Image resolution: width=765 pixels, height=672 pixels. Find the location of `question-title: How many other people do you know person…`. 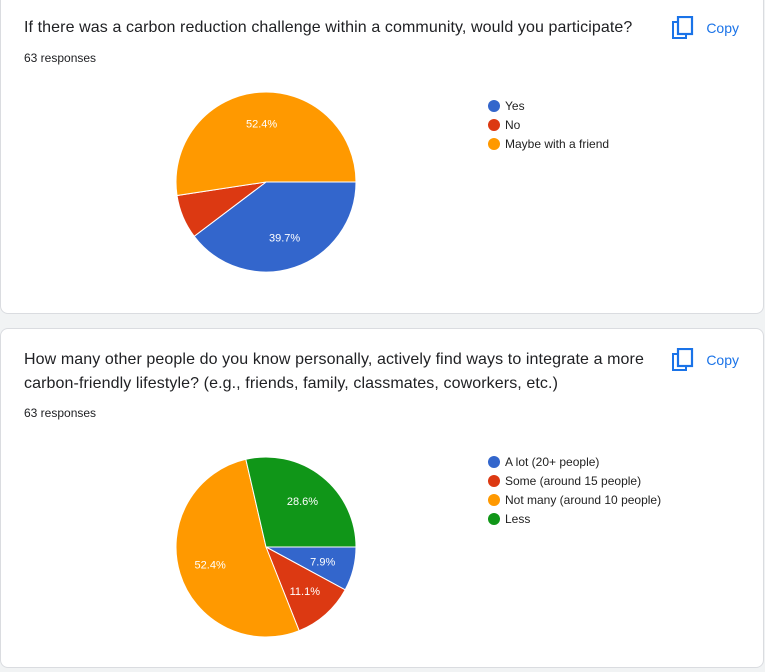

question-title: How many other people do you know person… is located at coordinates (334, 371).